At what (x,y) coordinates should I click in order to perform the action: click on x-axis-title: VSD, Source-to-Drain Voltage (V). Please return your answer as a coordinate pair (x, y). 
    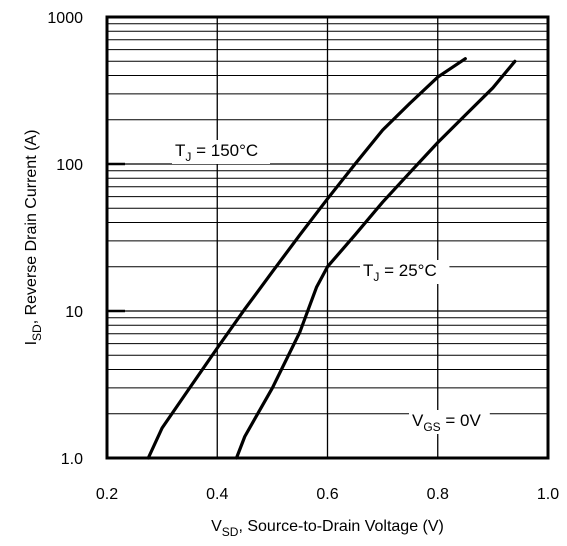
    Looking at the image, I should click on (327, 528).